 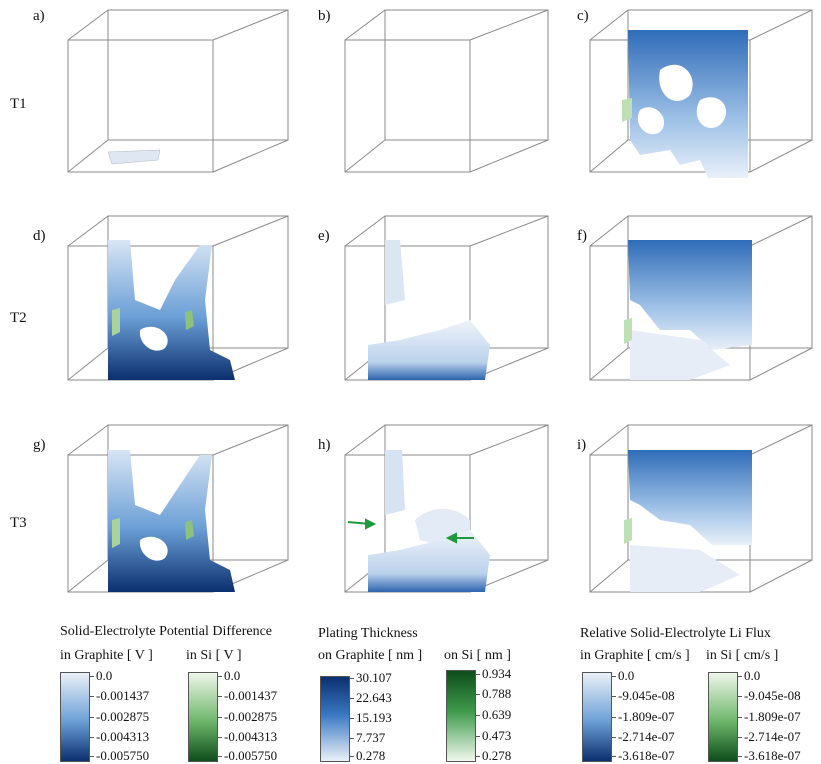 I want to click on flux-si-label: in Si [ cm/s ], so click(x=742, y=655).